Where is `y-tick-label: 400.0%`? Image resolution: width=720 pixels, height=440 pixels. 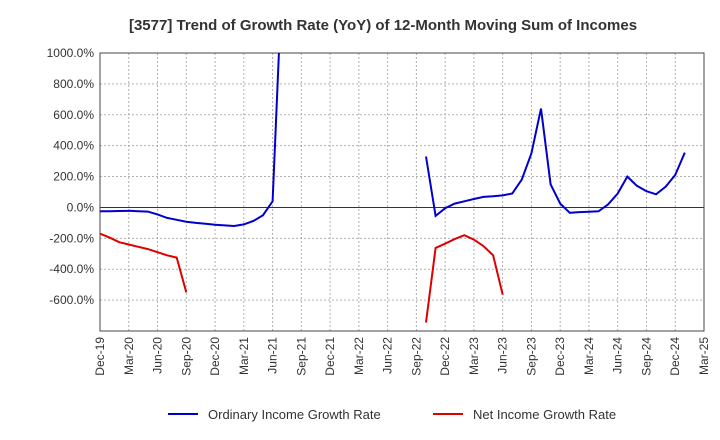 y-tick-label: 400.0% is located at coordinates (73, 146).